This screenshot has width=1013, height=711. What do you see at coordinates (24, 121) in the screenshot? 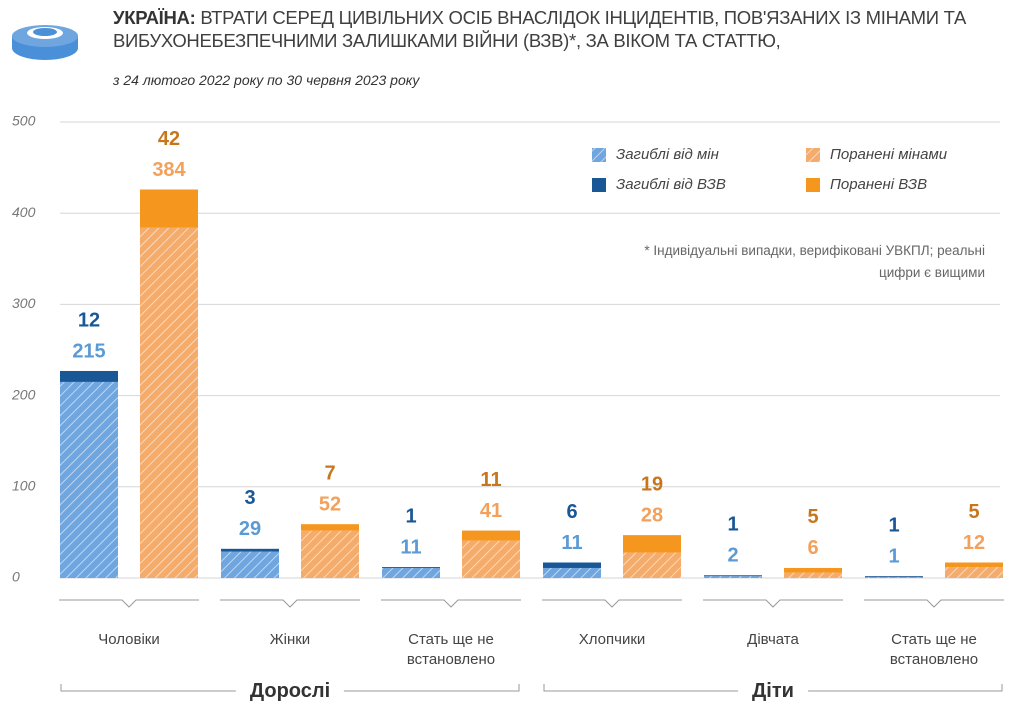
I see `y-tick-label: 500` at bounding box center [24, 121].